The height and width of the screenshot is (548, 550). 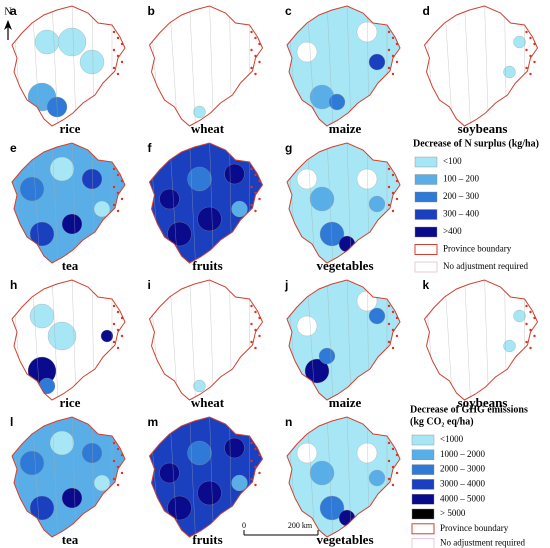 I want to click on map-panel: e tea, so click(x=68, y=207).